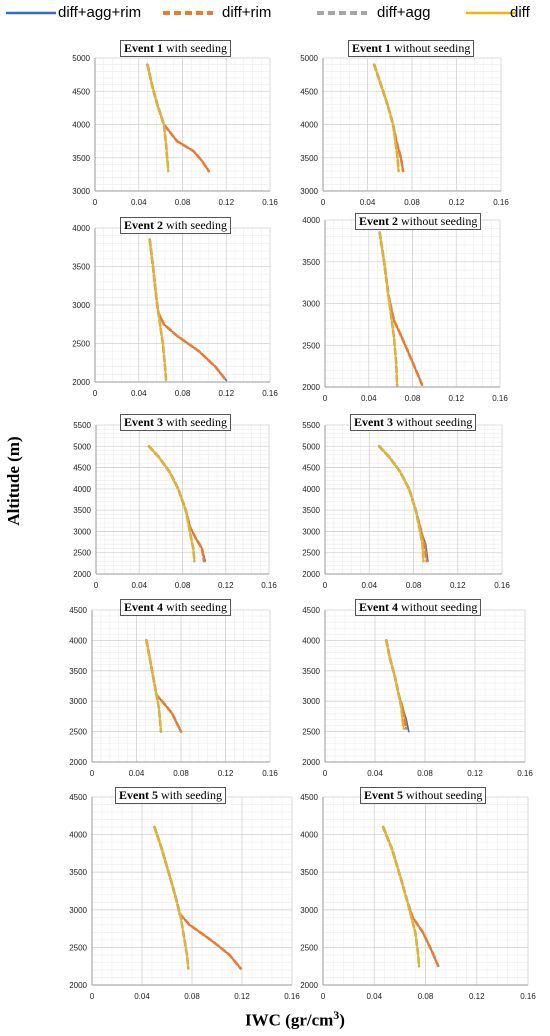 The height and width of the screenshot is (1036, 550). I want to click on panel-title-event: Event 2, so click(143, 225).